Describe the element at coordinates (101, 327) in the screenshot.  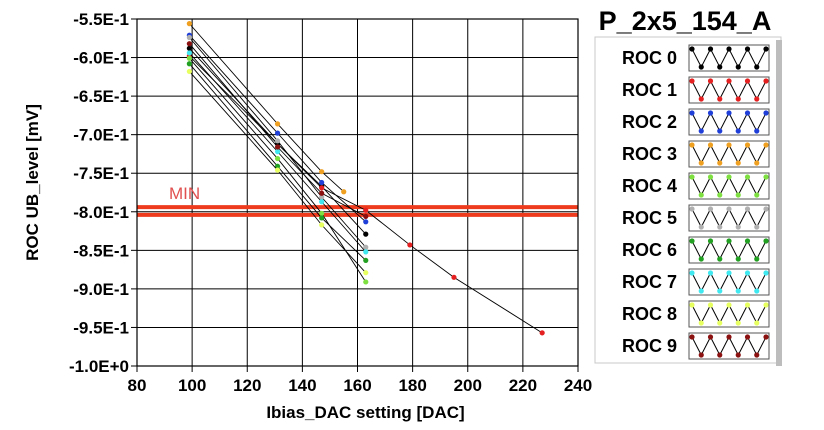
I see `y-tick-label: -9.5E-1` at that location.